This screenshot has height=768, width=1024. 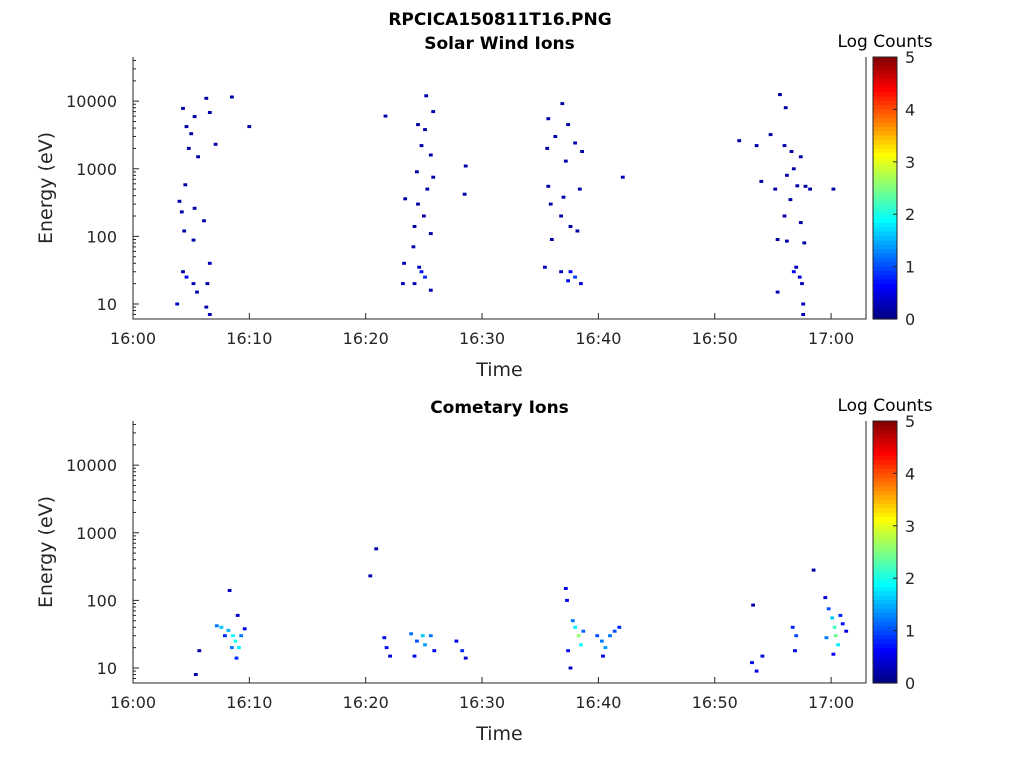 What do you see at coordinates (249, 338) in the screenshot?
I see `x-tick-label: 16:10` at bounding box center [249, 338].